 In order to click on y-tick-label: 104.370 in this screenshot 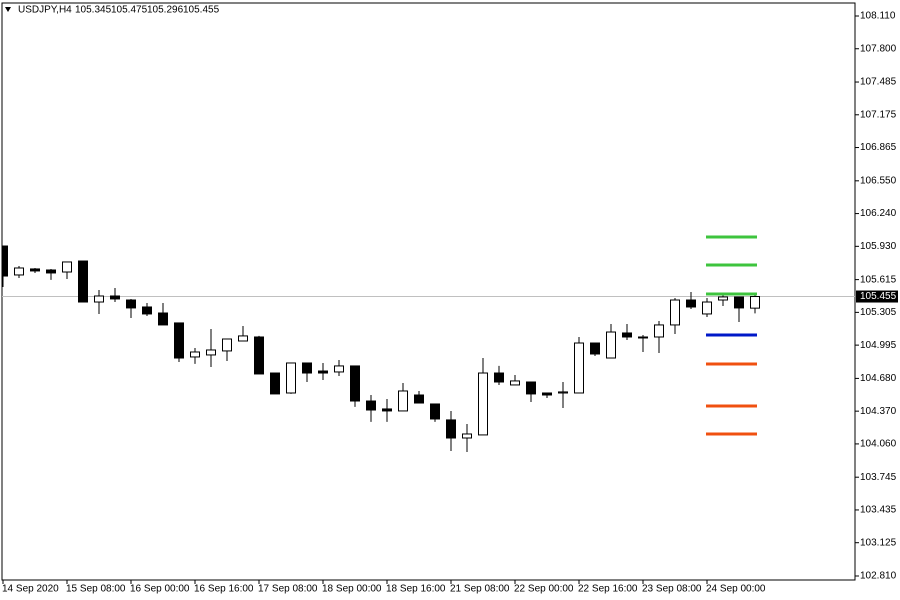, I will do `click(878, 411)`.